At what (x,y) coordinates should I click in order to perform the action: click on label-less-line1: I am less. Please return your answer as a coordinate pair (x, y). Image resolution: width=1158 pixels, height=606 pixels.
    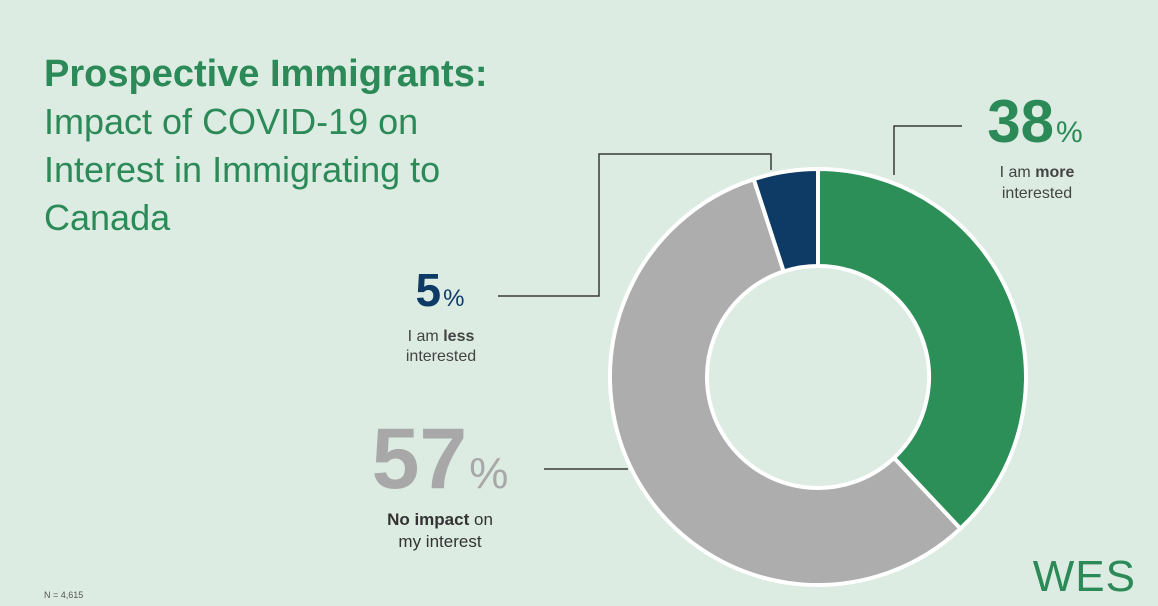
    Looking at the image, I should click on (441, 336).